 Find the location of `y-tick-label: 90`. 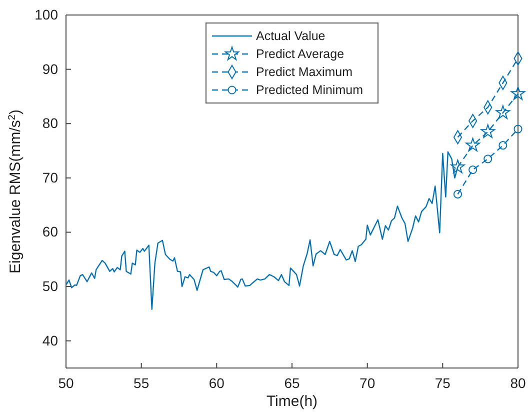

y-tick-label: 90 is located at coordinates (50, 68).